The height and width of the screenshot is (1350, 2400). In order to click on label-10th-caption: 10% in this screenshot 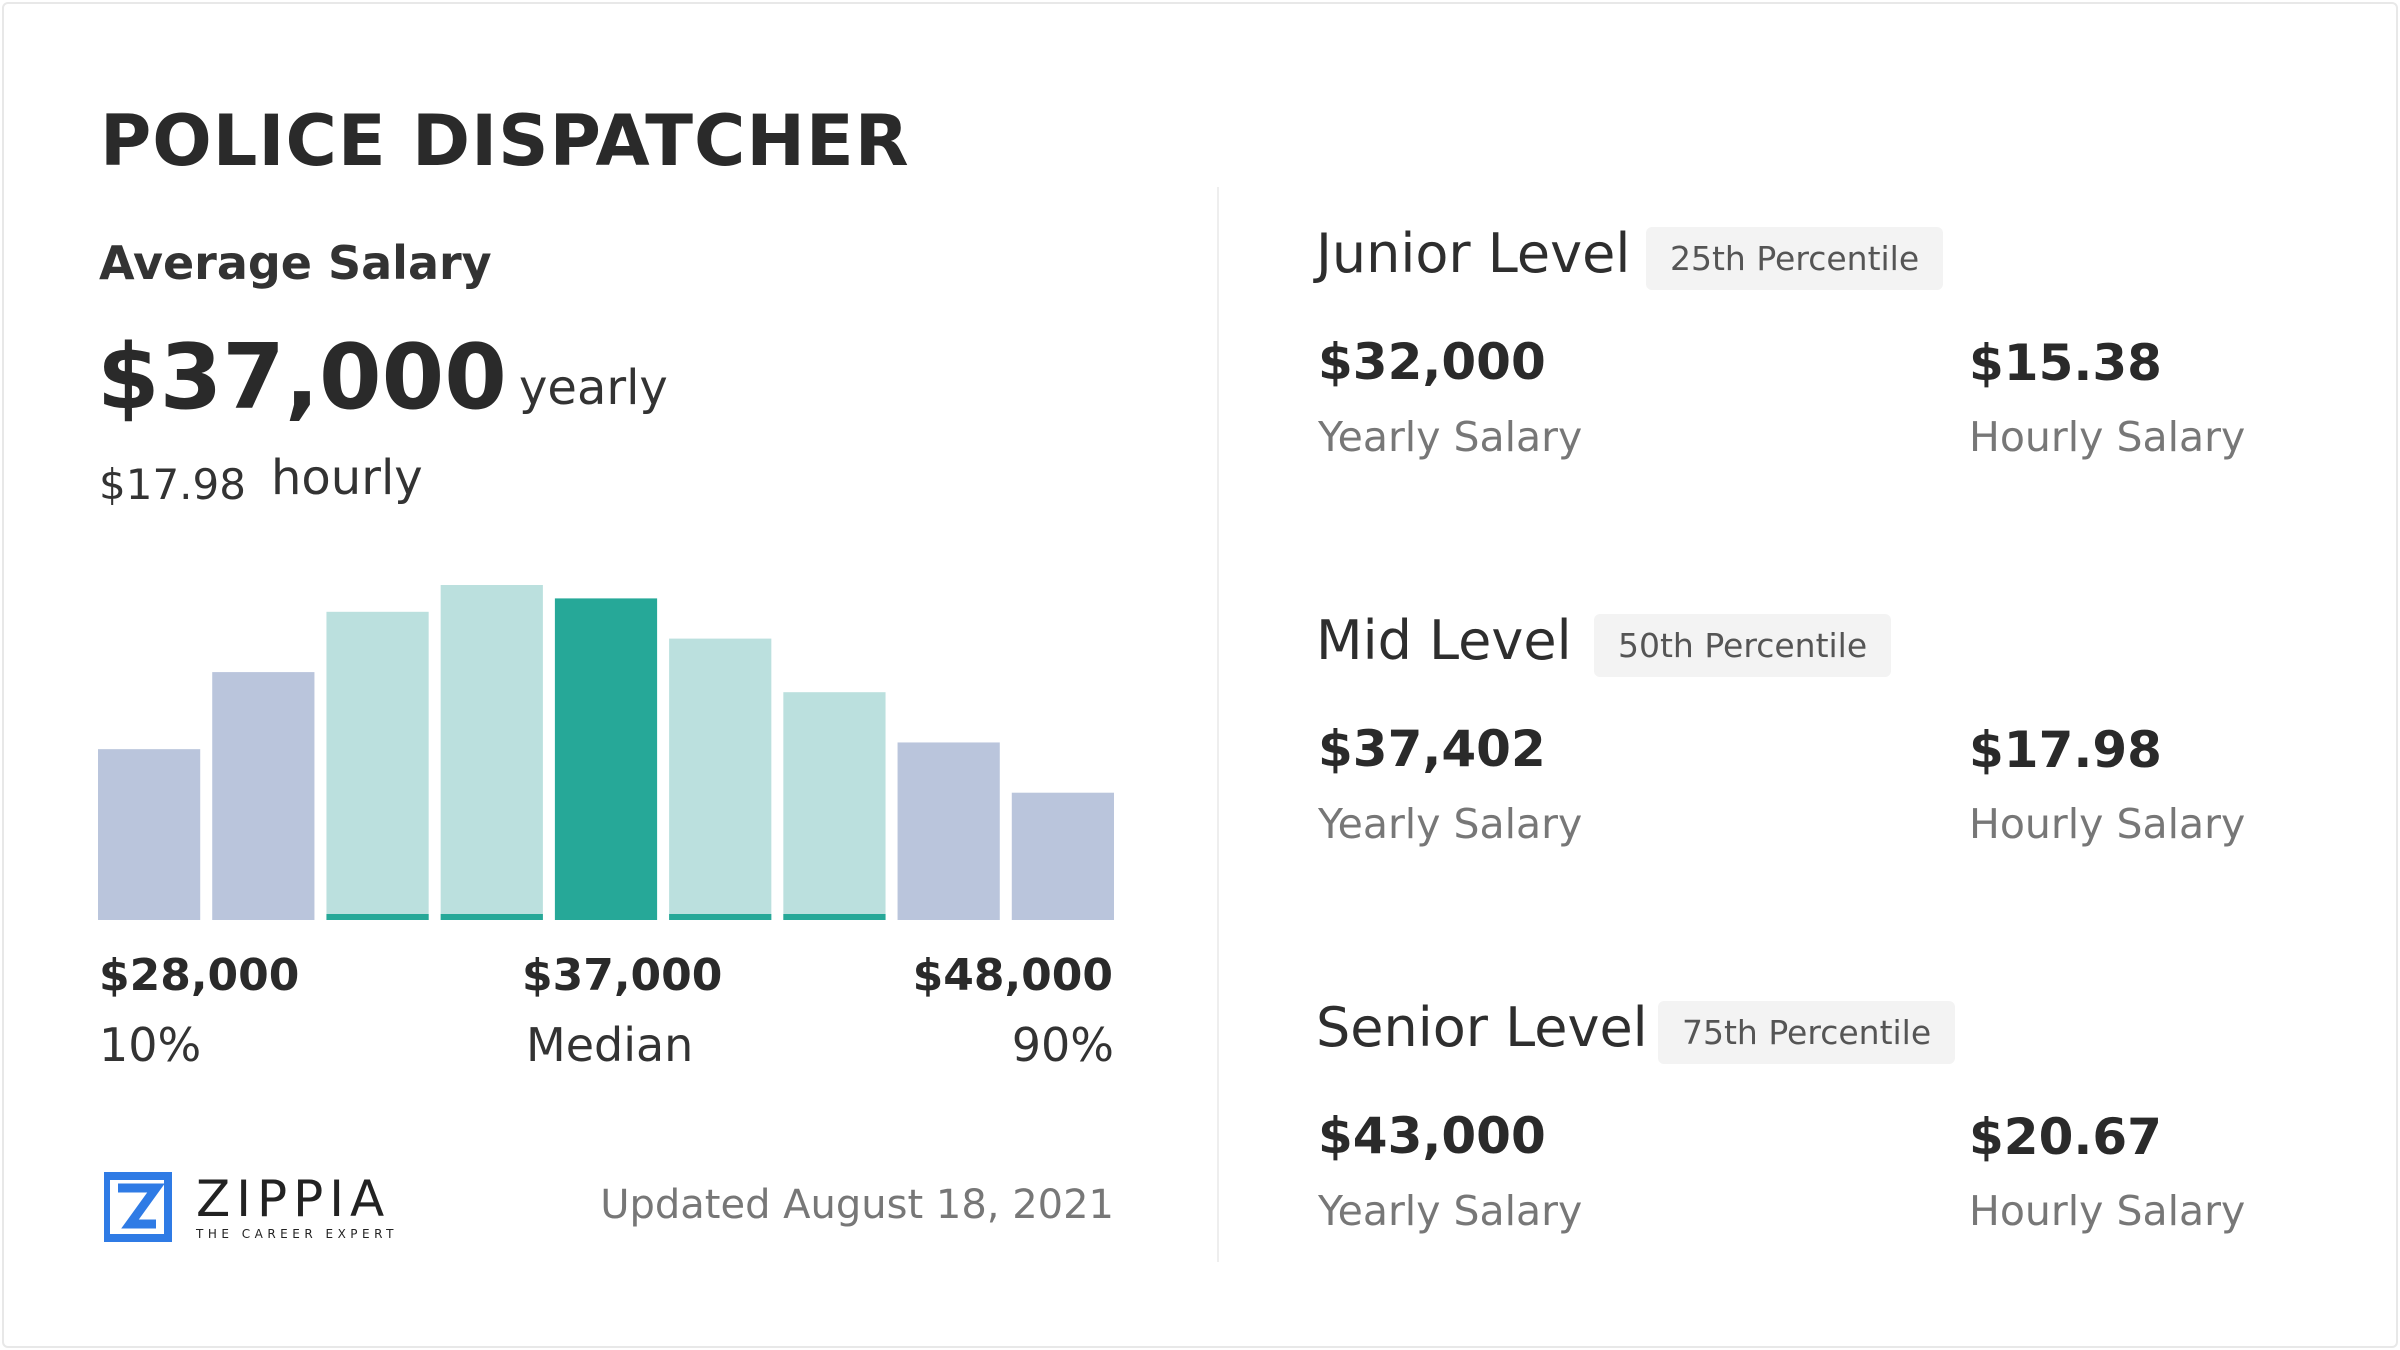, I will do `click(150, 1045)`.